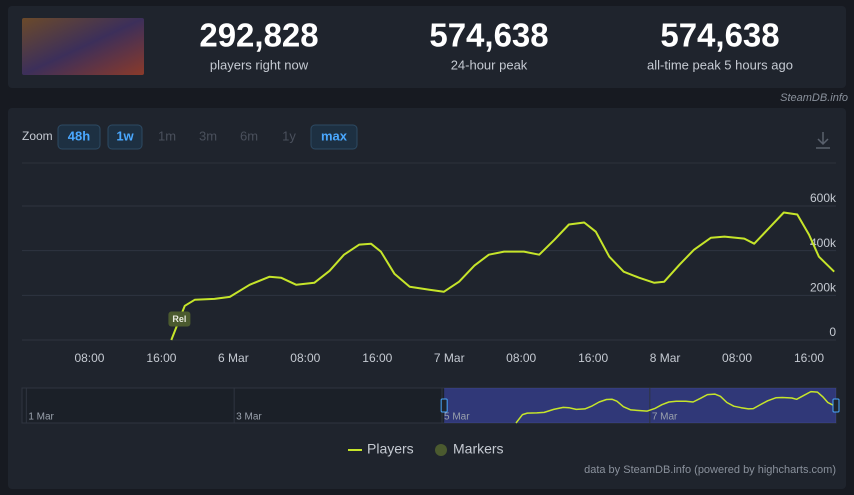 This screenshot has width=854, height=495. What do you see at coordinates (665, 417) in the screenshot?
I see `navigator-tick-label: 7 Mar` at bounding box center [665, 417].